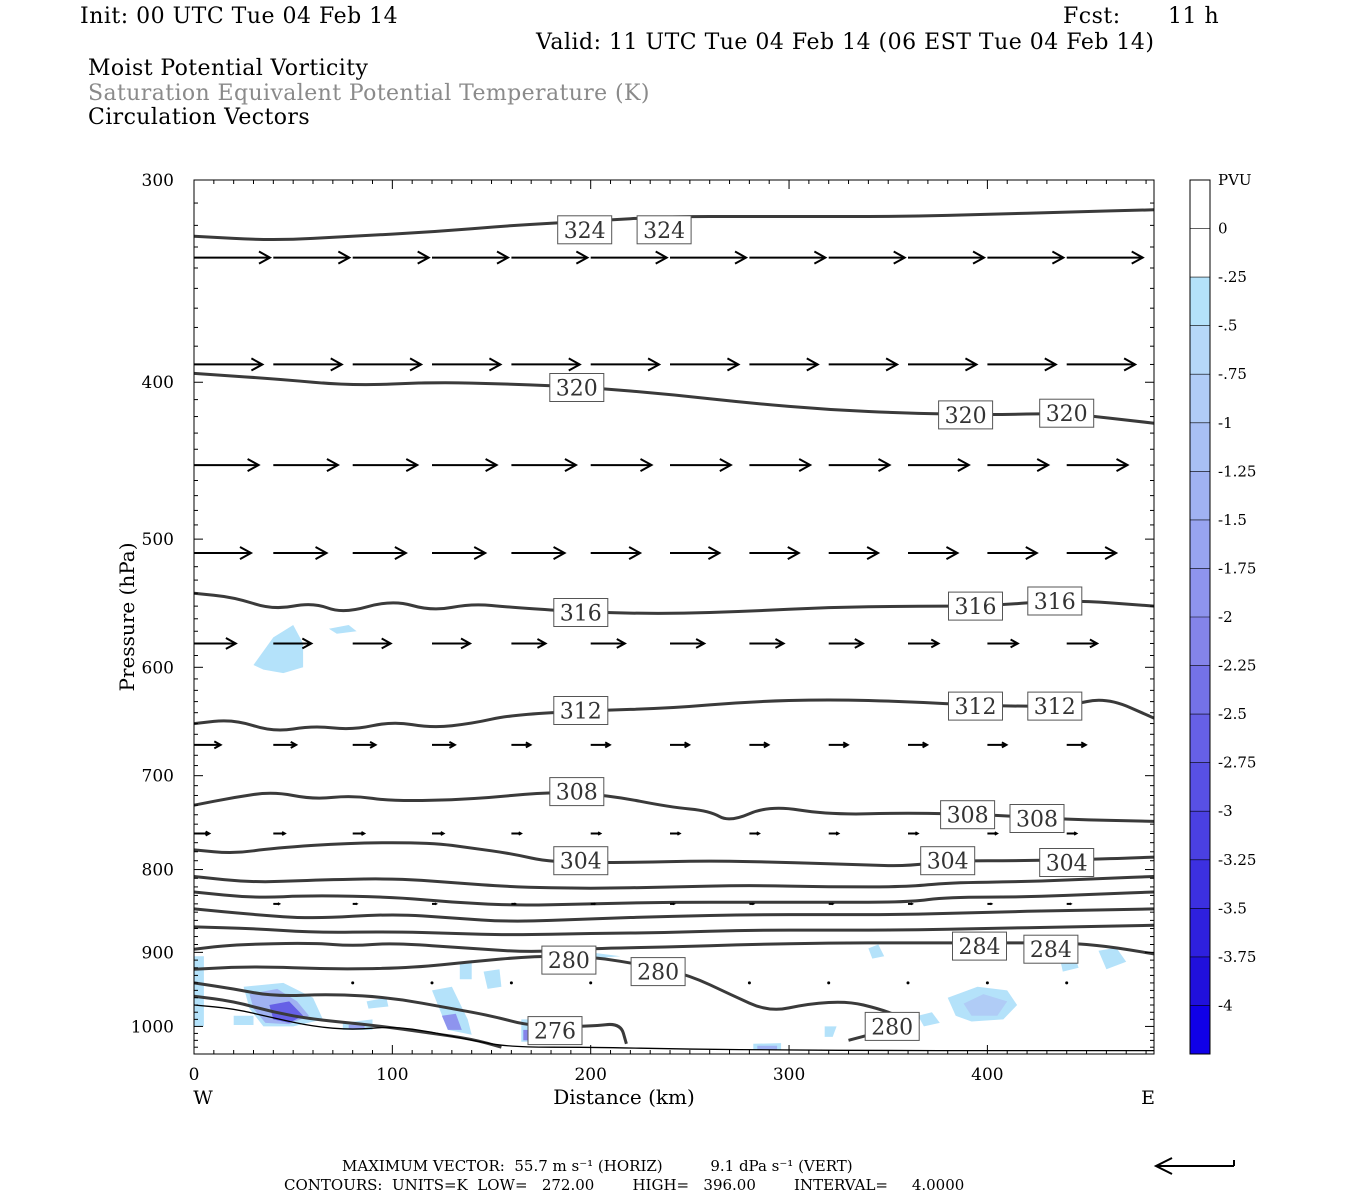  I want to click on contour-label-text: 324, so click(585, 231).